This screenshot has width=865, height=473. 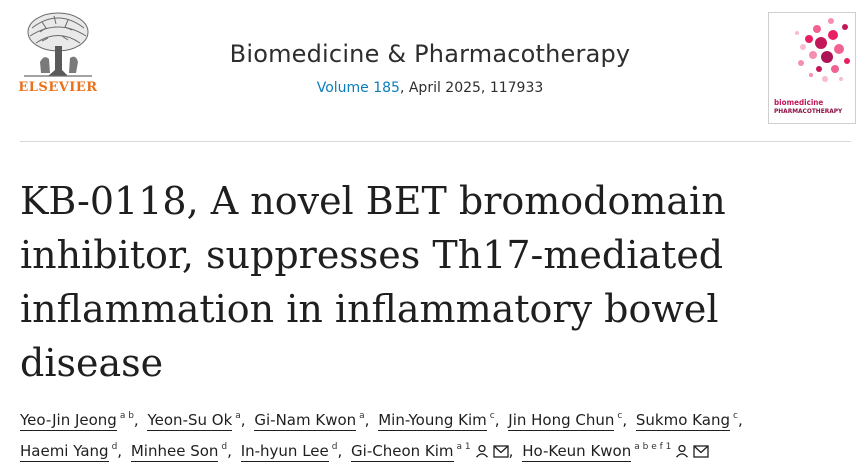 What do you see at coordinates (577, 452) in the screenshot?
I see `author-name: Ho-Keun Kwon` at bounding box center [577, 452].